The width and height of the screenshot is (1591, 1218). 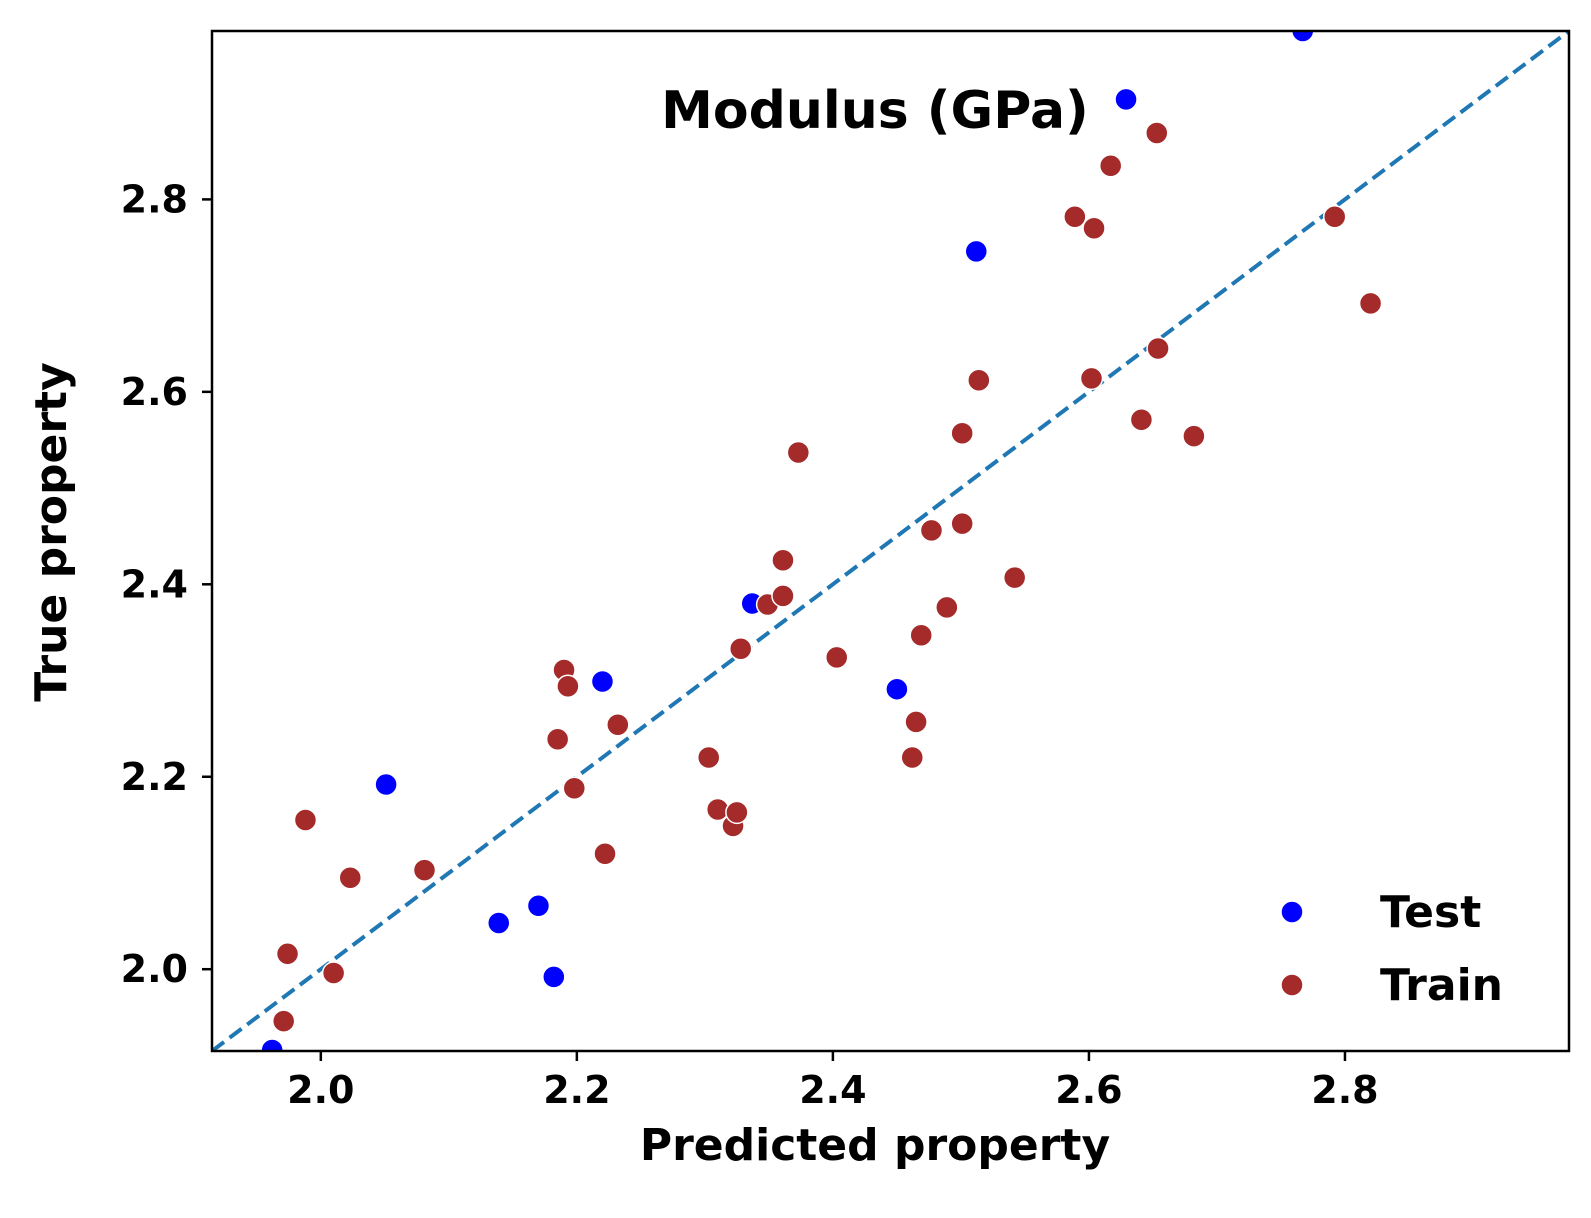 I want to click on x-axis-label: Predicted property, so click(x=875, y=1145).